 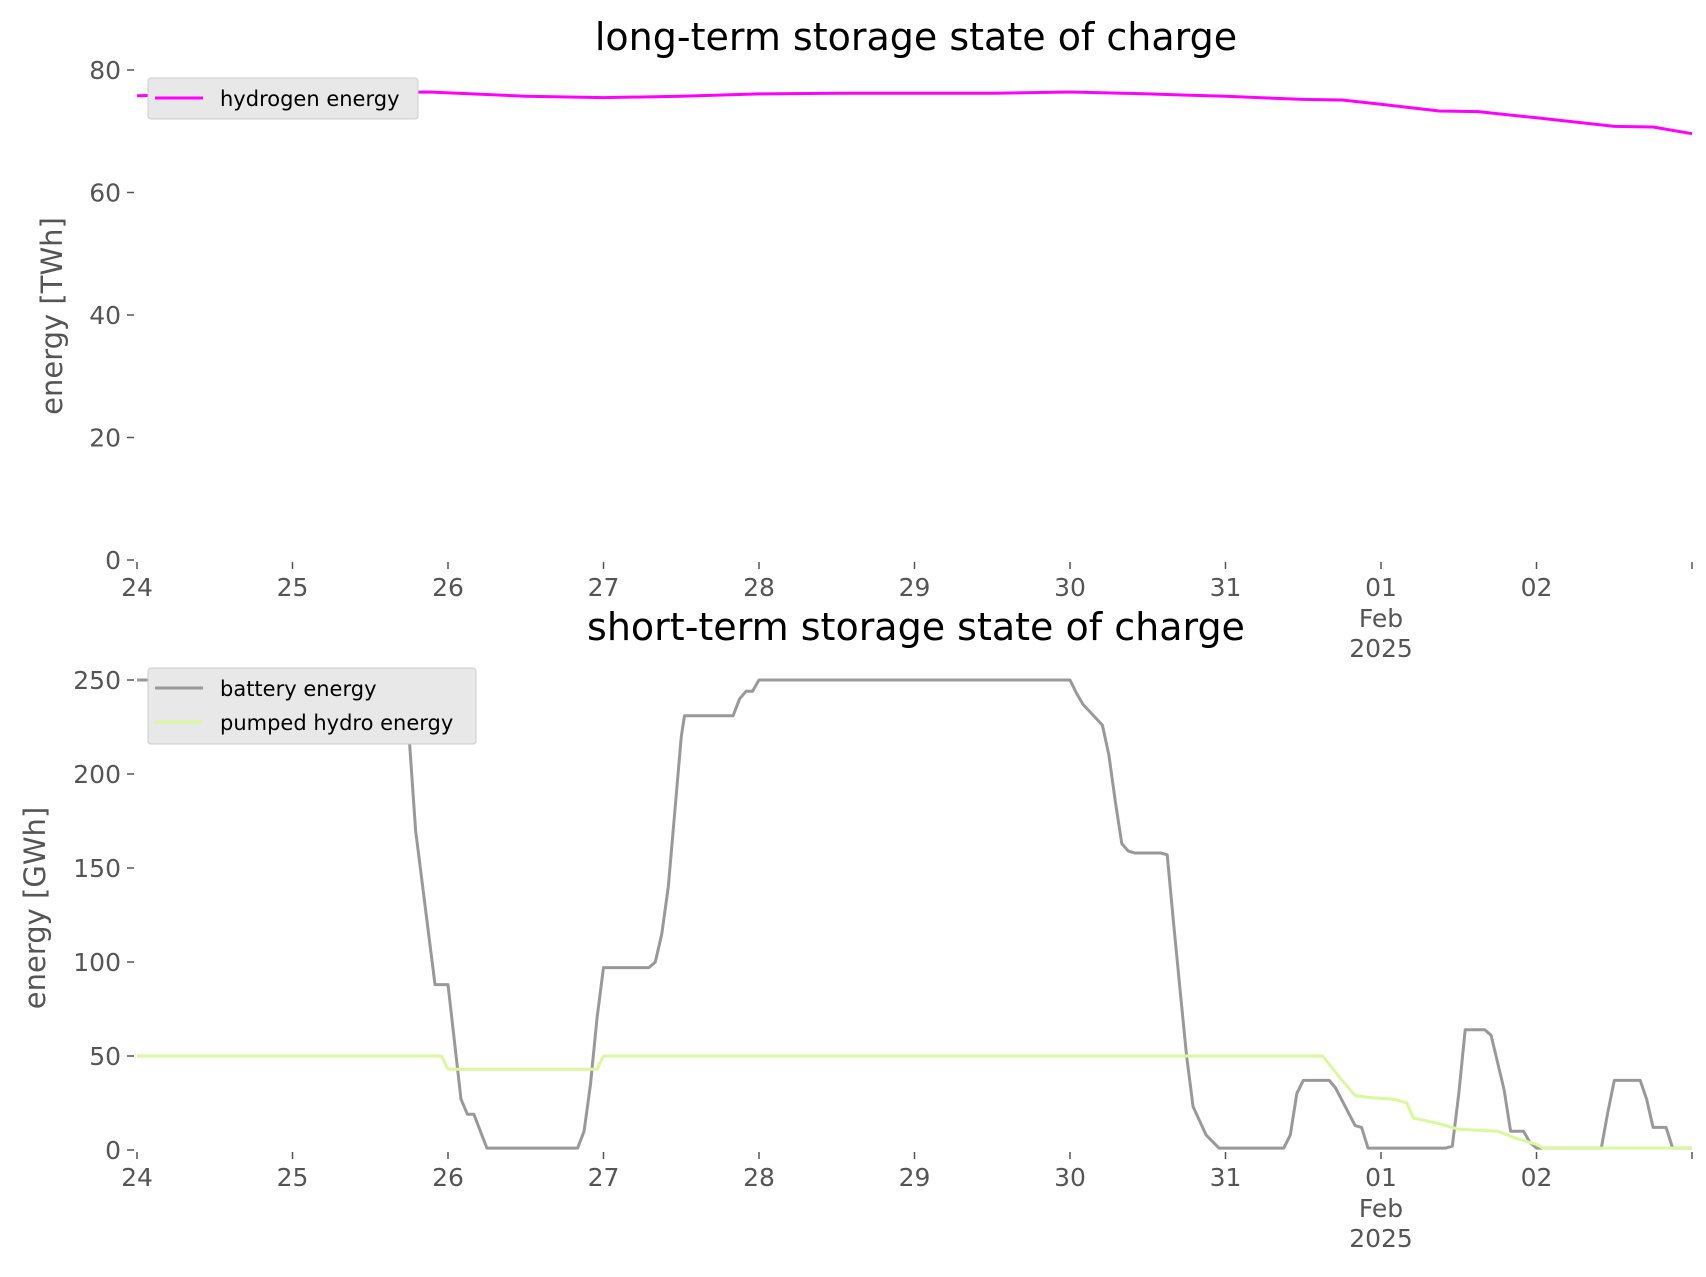 I want to click on long-term-x-tick-year: 2025, so click(x=1381, y=648).